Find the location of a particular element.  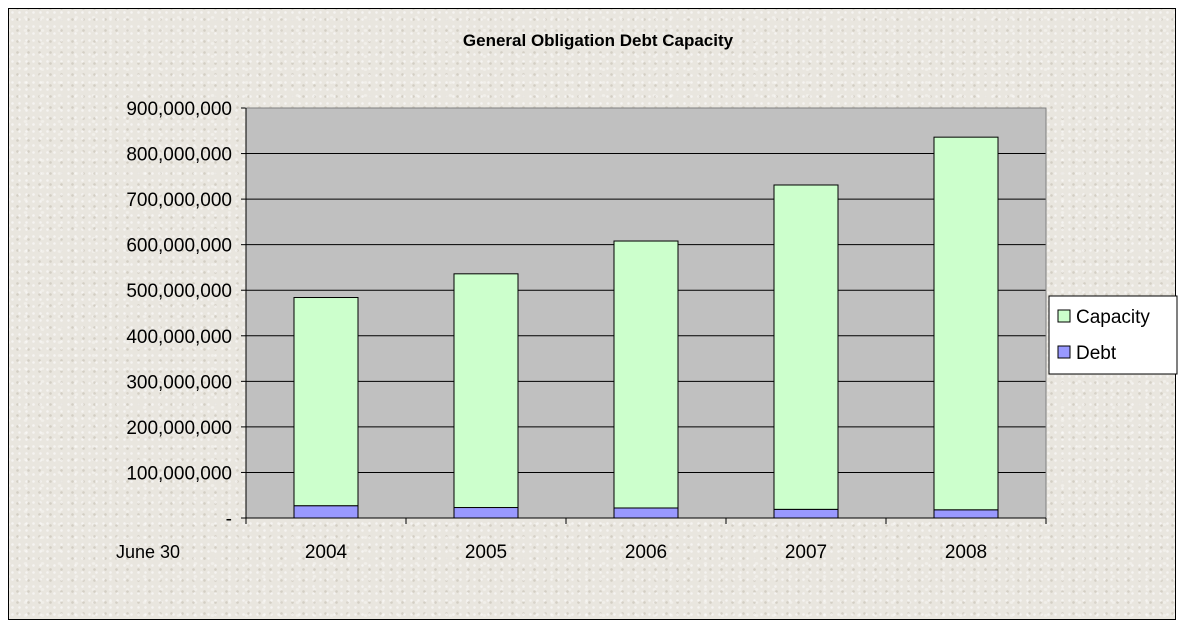

bar-capacity-2005 is located at coordinates (486, 391).